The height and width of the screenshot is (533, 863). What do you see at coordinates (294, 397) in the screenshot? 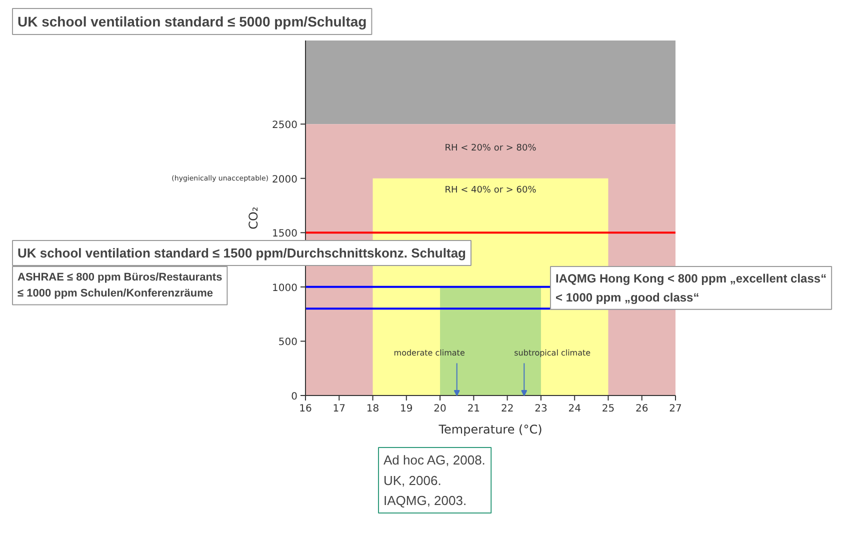
I see `y-tick-label: 0` at bounding box center [294, 397].